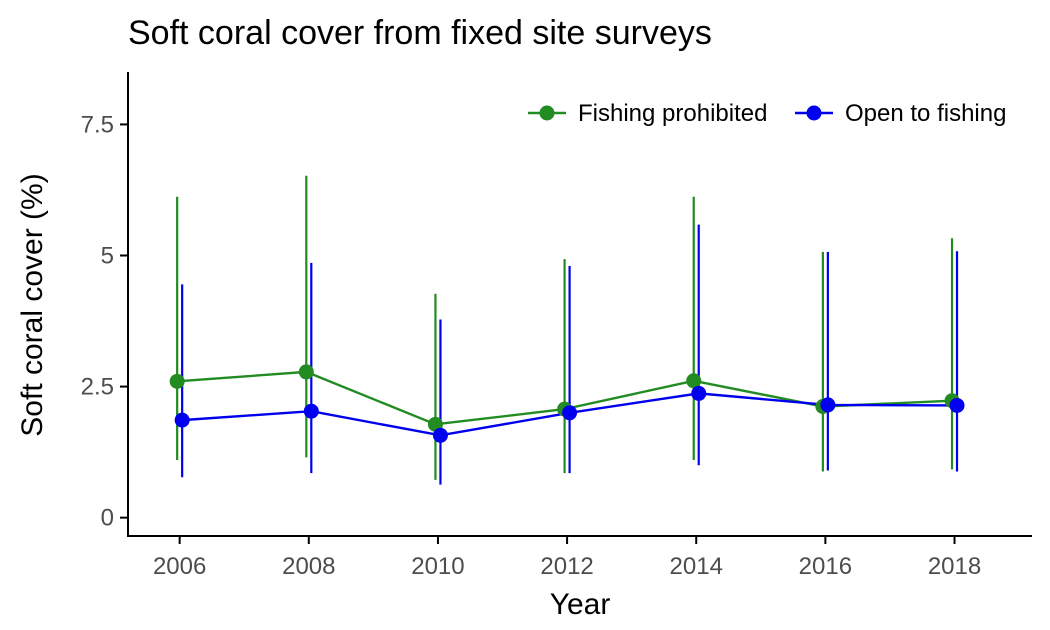  Describe the element at coordinates (580, 604) in the screenshot. I see `x-axis-title: Year` at that location.